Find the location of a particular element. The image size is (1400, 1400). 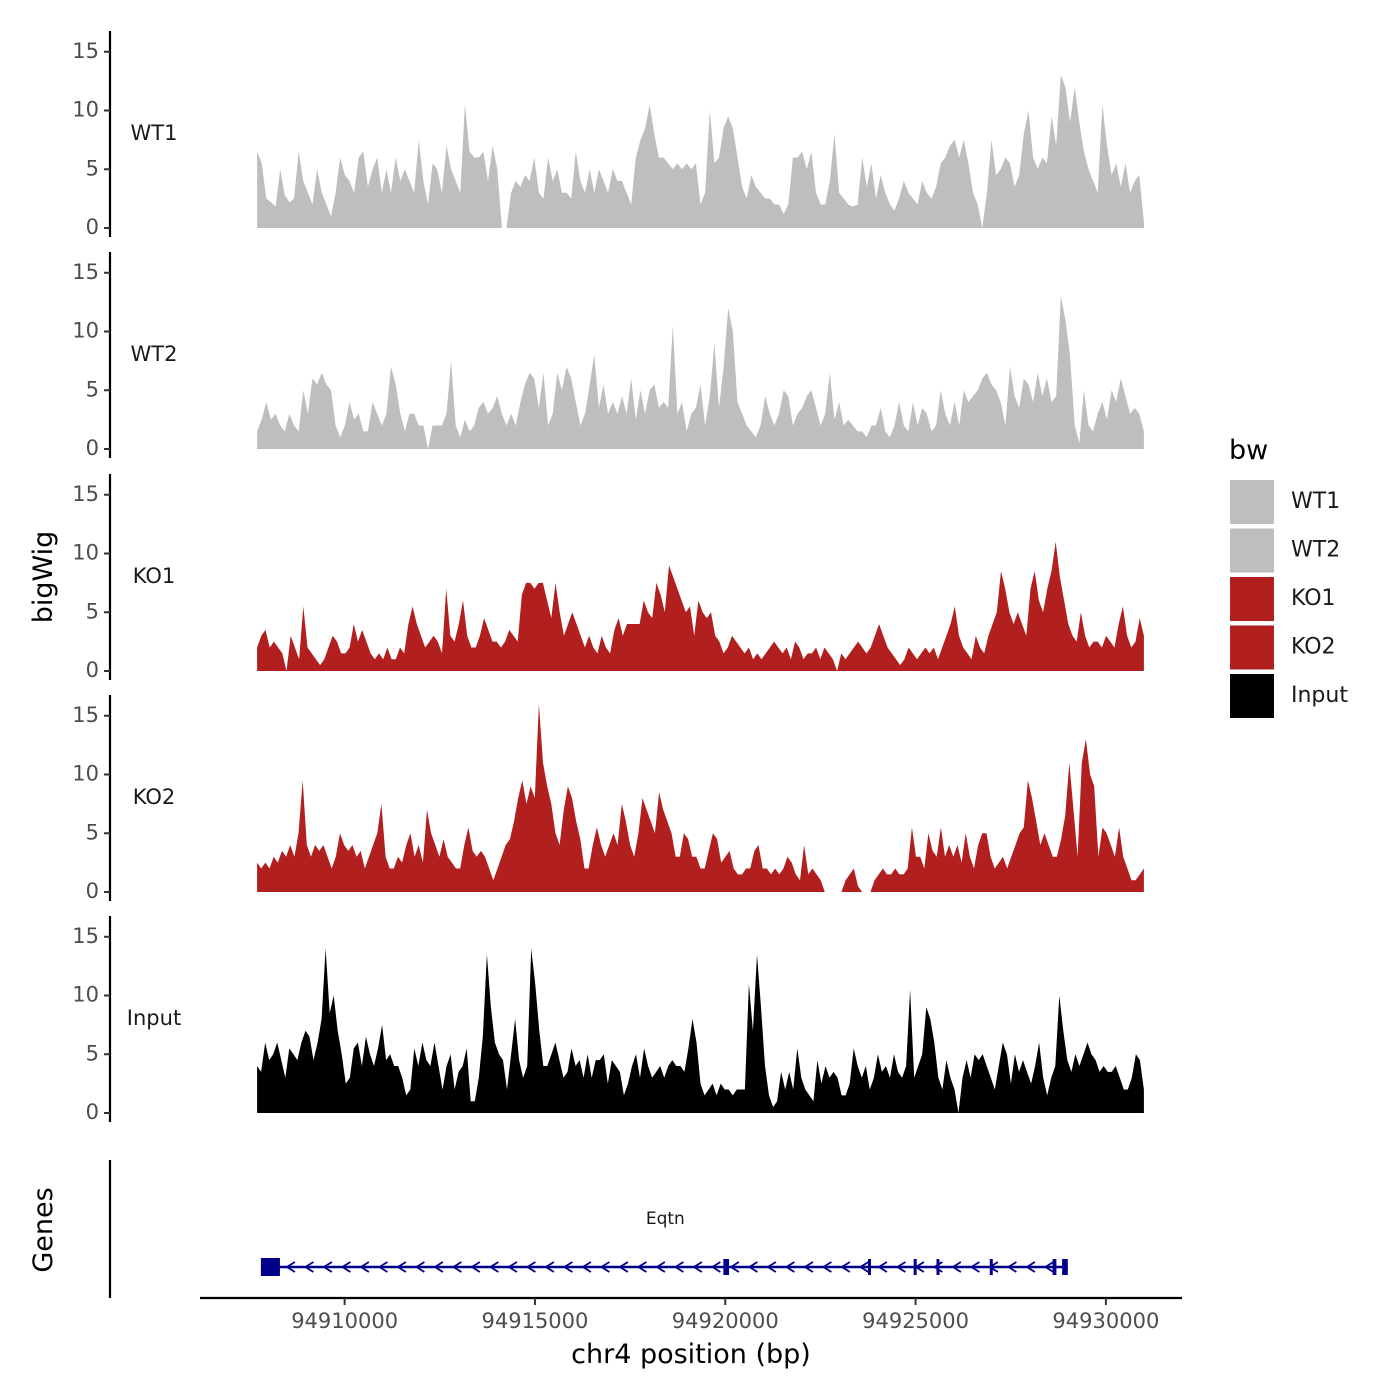

legend-label-input: Input is located at coordinates (1319, 695).